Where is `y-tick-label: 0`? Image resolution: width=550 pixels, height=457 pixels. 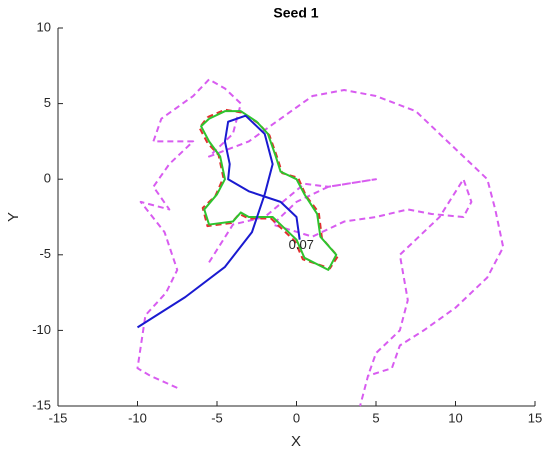
y-tick-label: 0 is located at coordinates (47, 178).